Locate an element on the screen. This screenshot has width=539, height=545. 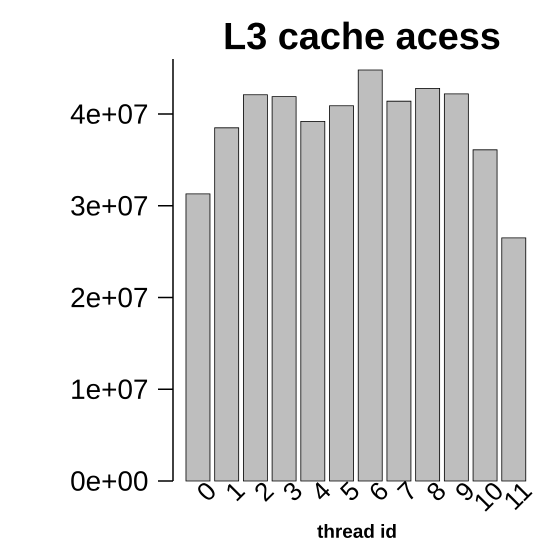
x-tick-label: 9 is located at coordinates (464, 491).